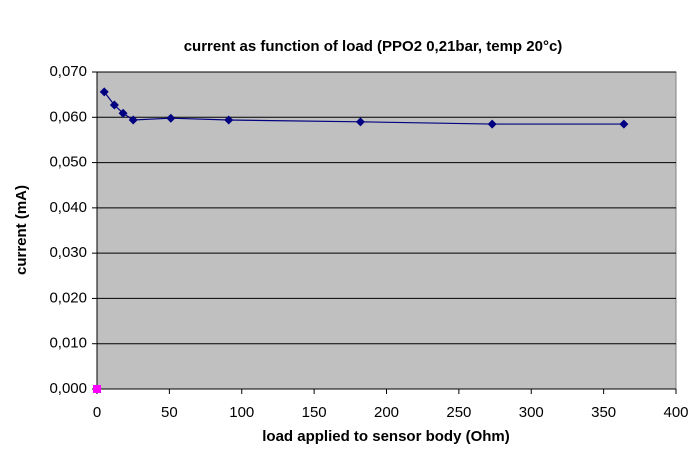 Image resolution: width=693 pixels, height=459 pixels. What do you see at coordinates (68, 388) in the screenshot?
I see `y-tick-label: 0,000` at bounding box center [68, 388].